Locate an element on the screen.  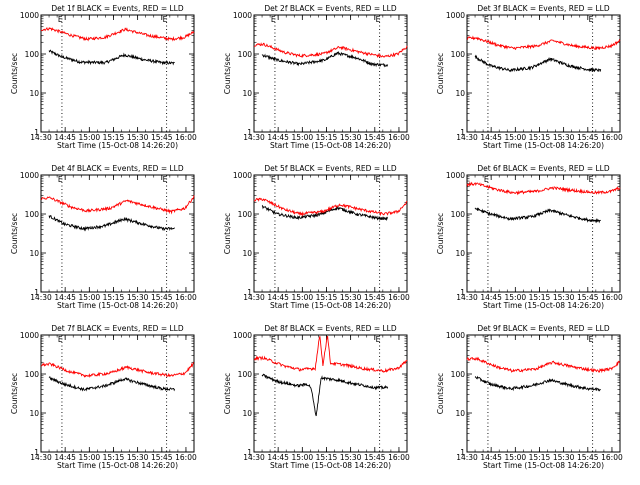
chart-title: Det 4f BLACK = Events, RED = LLD is located at coordinates (117, 168).